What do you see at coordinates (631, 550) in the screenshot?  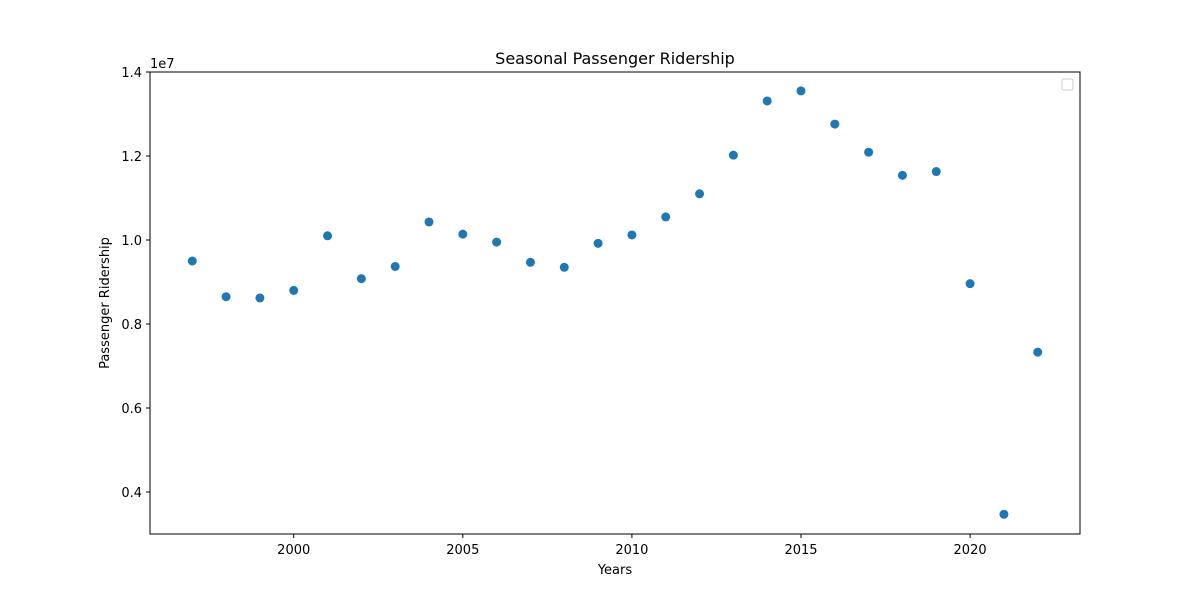 I see `x-tick-label: 2010` at bounding box center [631, 550].